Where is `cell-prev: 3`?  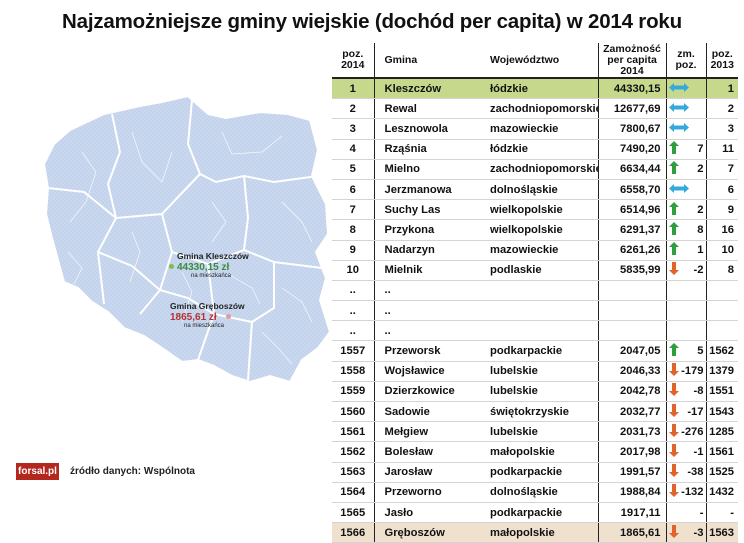
cell-prev: 3 is located at coordinates (722, 129).